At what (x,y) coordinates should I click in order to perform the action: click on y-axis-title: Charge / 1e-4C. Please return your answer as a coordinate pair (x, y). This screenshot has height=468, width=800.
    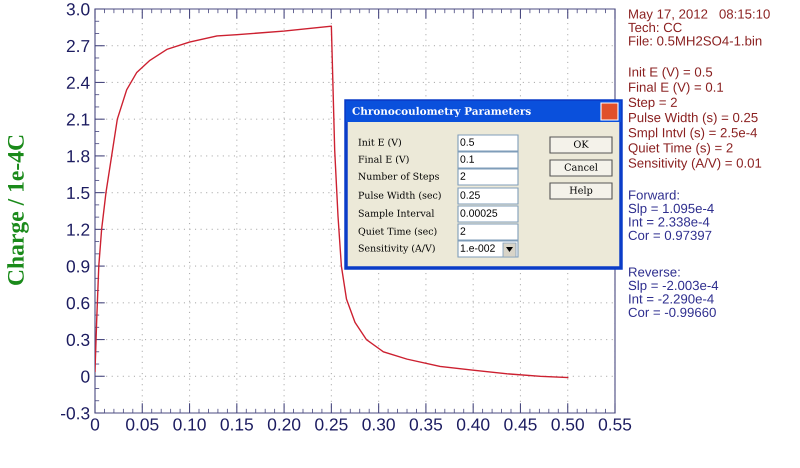
    Looking at the image, I should click on (18, 210).